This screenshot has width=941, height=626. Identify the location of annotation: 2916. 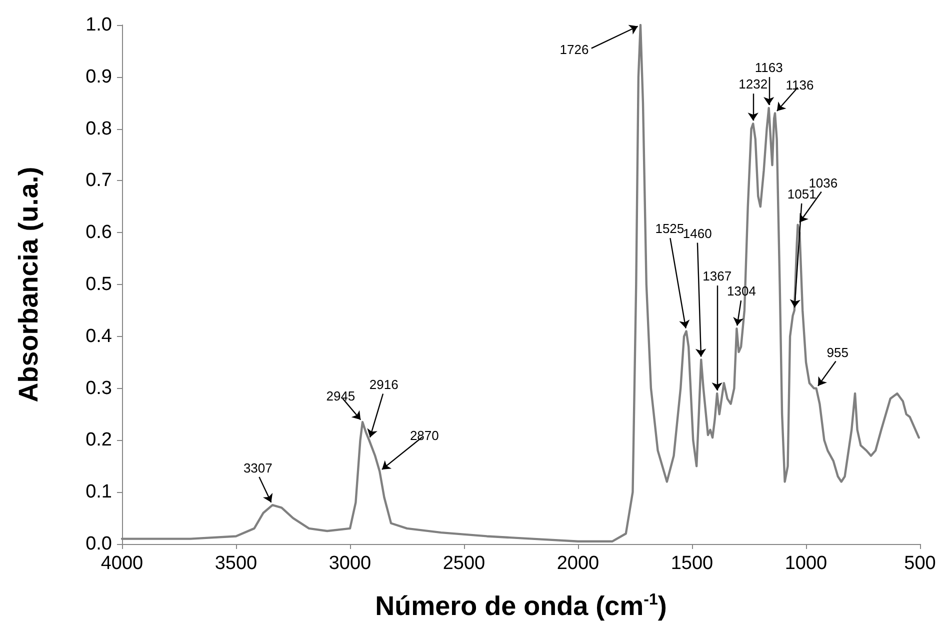
(383, 384).